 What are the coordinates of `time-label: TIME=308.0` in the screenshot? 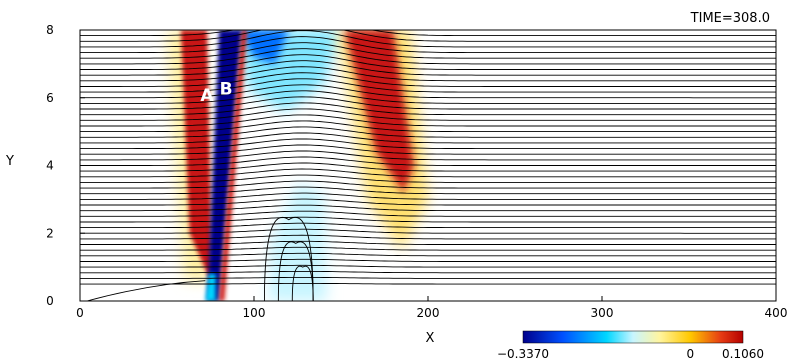 It's located at (730, 18).